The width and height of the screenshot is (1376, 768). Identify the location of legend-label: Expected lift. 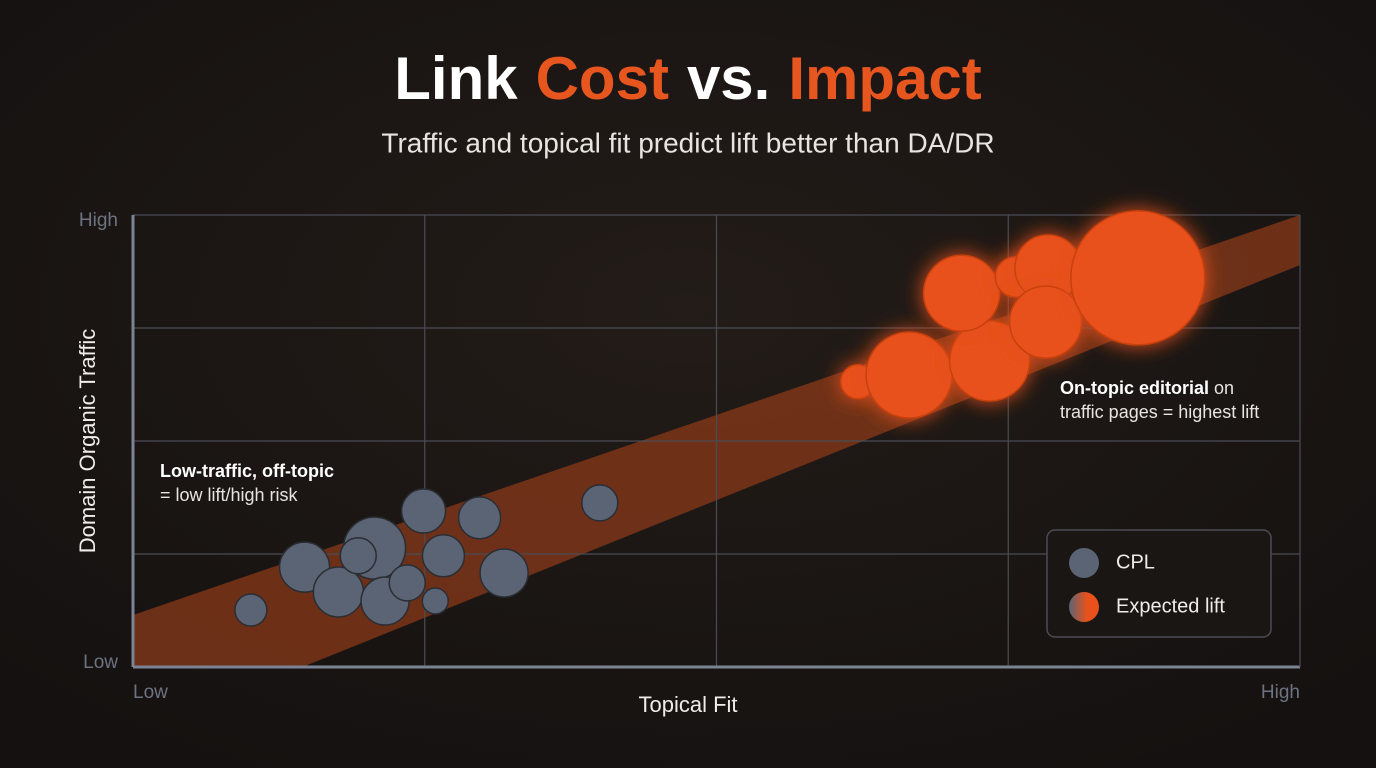
(1170, 606).